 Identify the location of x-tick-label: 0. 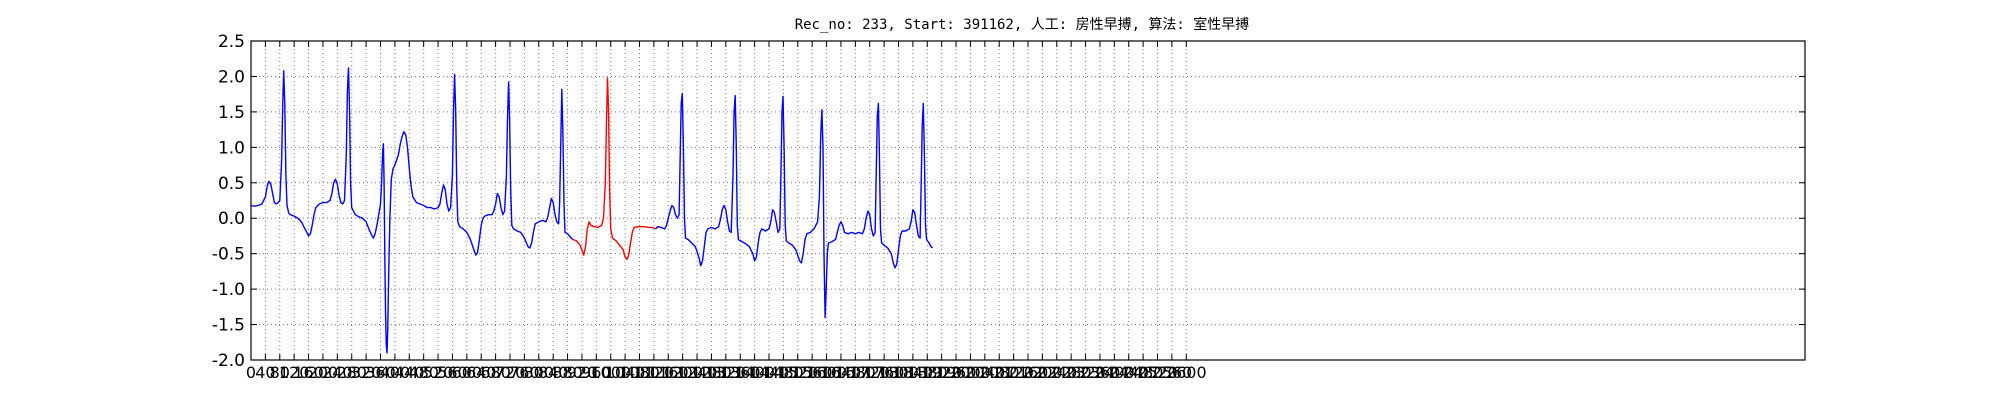
(251, 372).